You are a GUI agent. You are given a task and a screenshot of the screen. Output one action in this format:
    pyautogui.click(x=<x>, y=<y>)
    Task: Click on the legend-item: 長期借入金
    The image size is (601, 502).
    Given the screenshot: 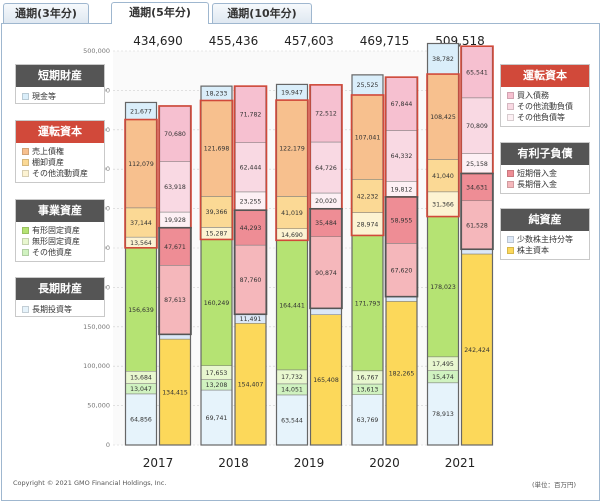 What is the action you would take?
    pyautogui.click(x=532, y=185)
    